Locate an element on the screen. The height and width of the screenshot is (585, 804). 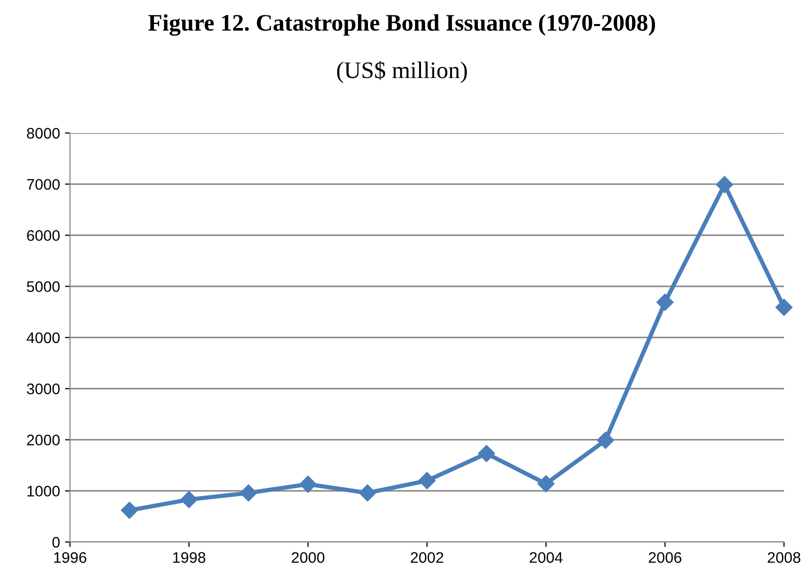
x-tick-label: 1998 is located at coordinates (189, 557).